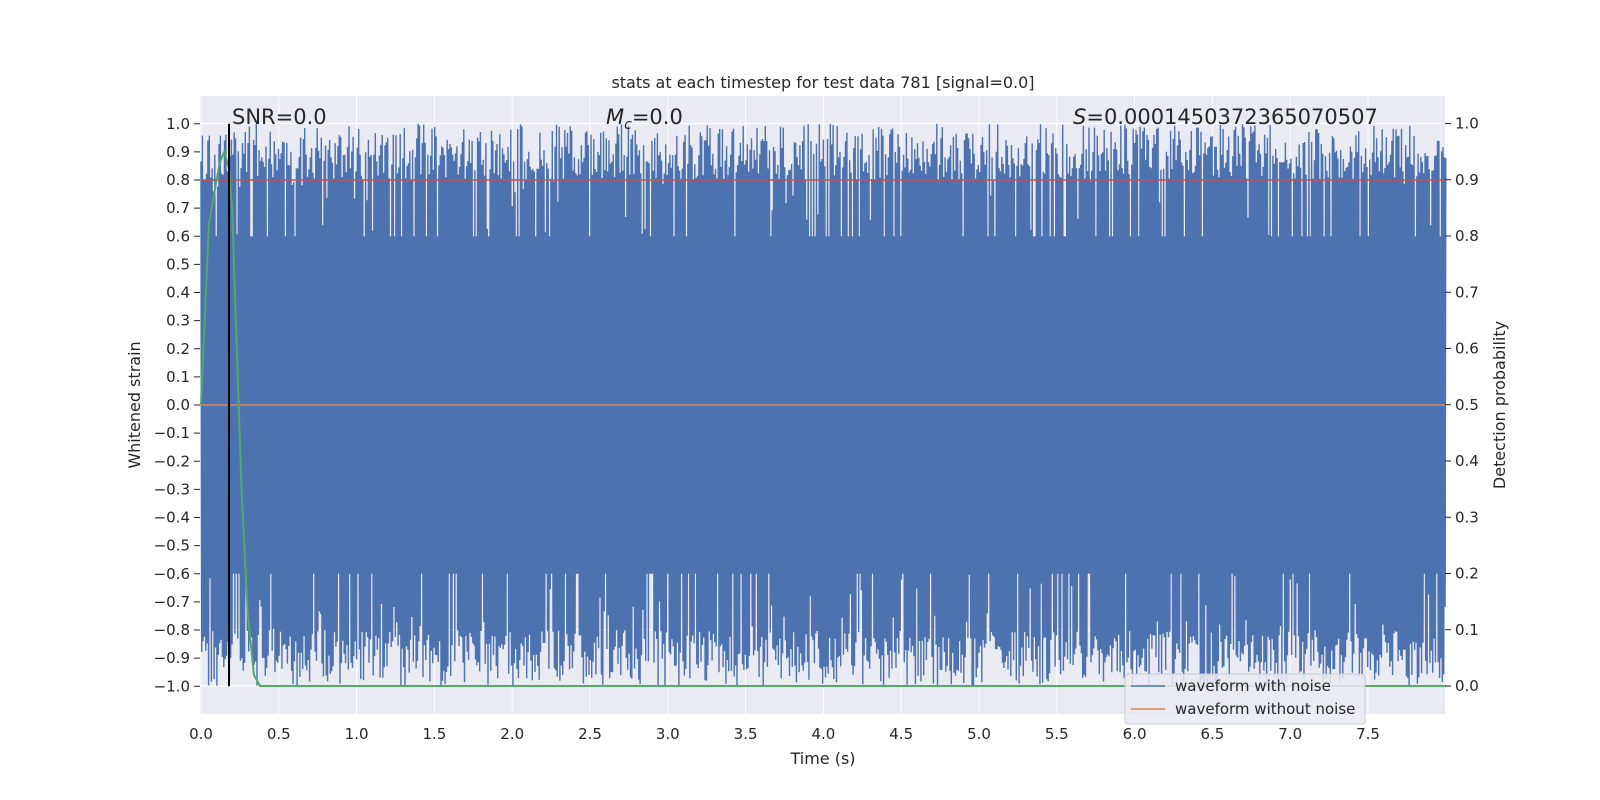 This screenshot has width=1600, height=800. I want to click on y-left-tick-label: 0.2, so click(178, 349).